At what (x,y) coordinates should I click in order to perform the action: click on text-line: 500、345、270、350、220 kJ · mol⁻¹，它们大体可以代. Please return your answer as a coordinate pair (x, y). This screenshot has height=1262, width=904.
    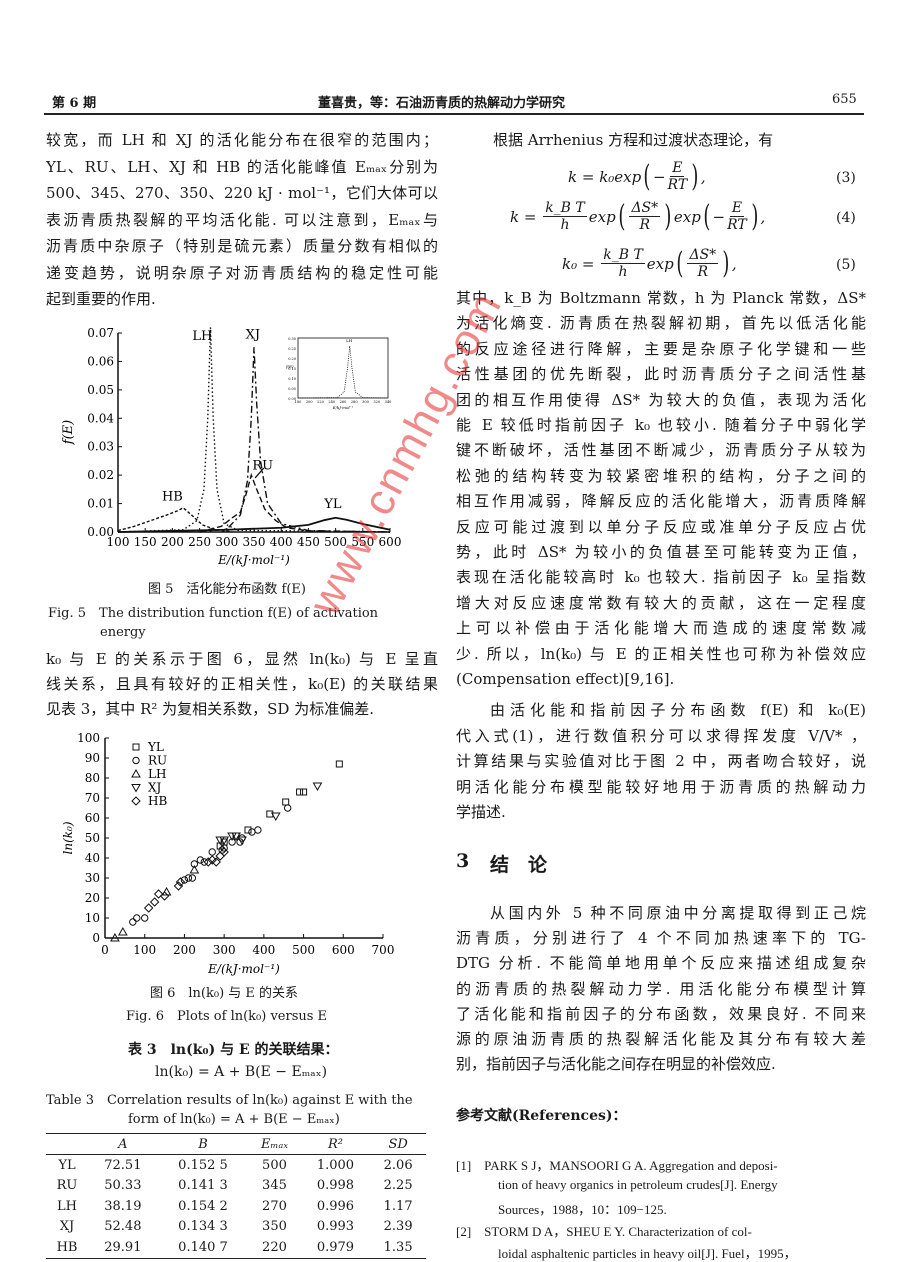
    Looking at the image, I should click on (242, 193).